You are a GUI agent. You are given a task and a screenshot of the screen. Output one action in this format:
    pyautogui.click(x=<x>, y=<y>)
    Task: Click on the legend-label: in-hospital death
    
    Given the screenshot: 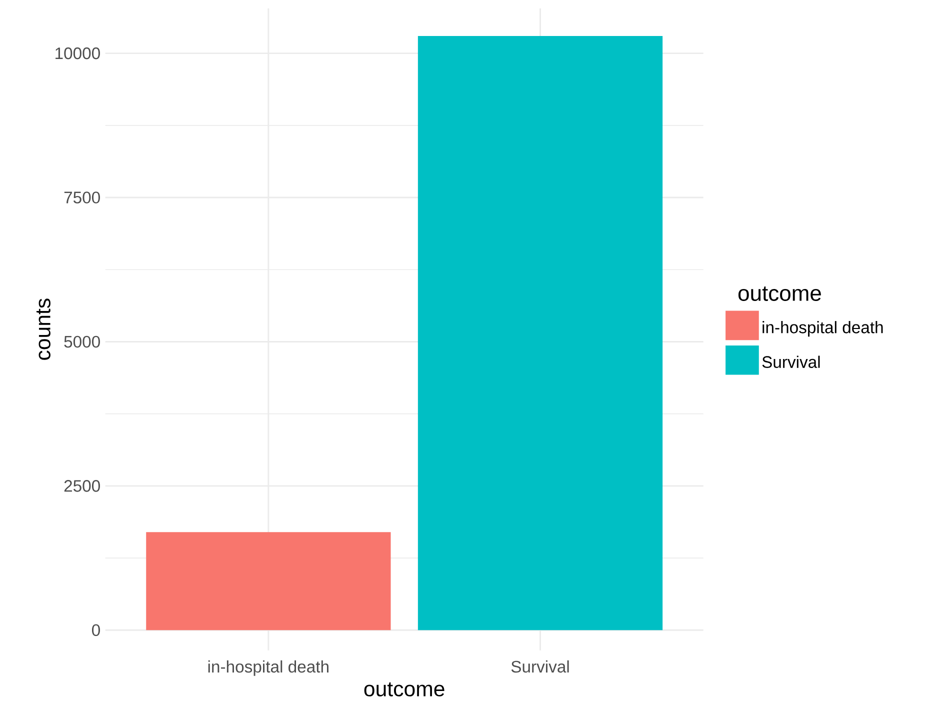 What is the action you would take?
    pyautogui.click(x=822, y=329)
    